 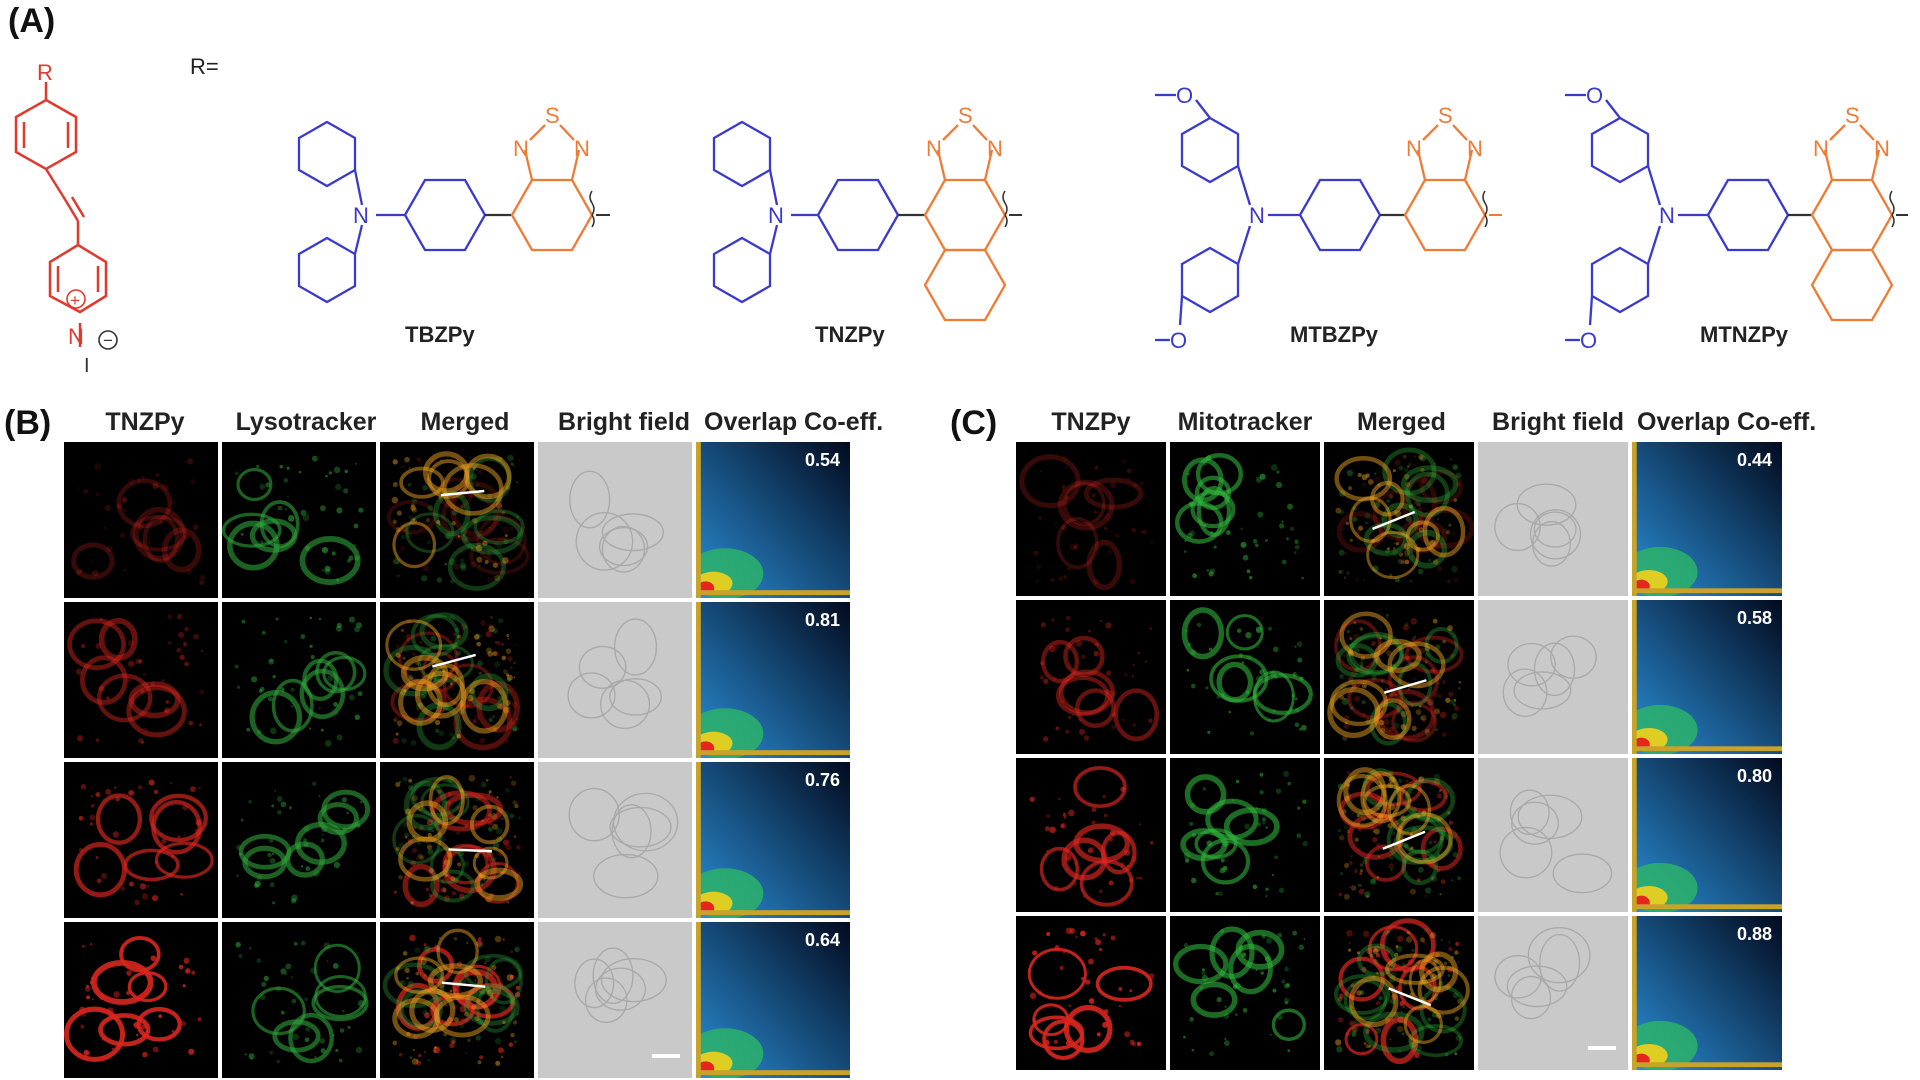 I want to click on panel-c-row2-tracker-graphic, so click(x=1245, y=677).